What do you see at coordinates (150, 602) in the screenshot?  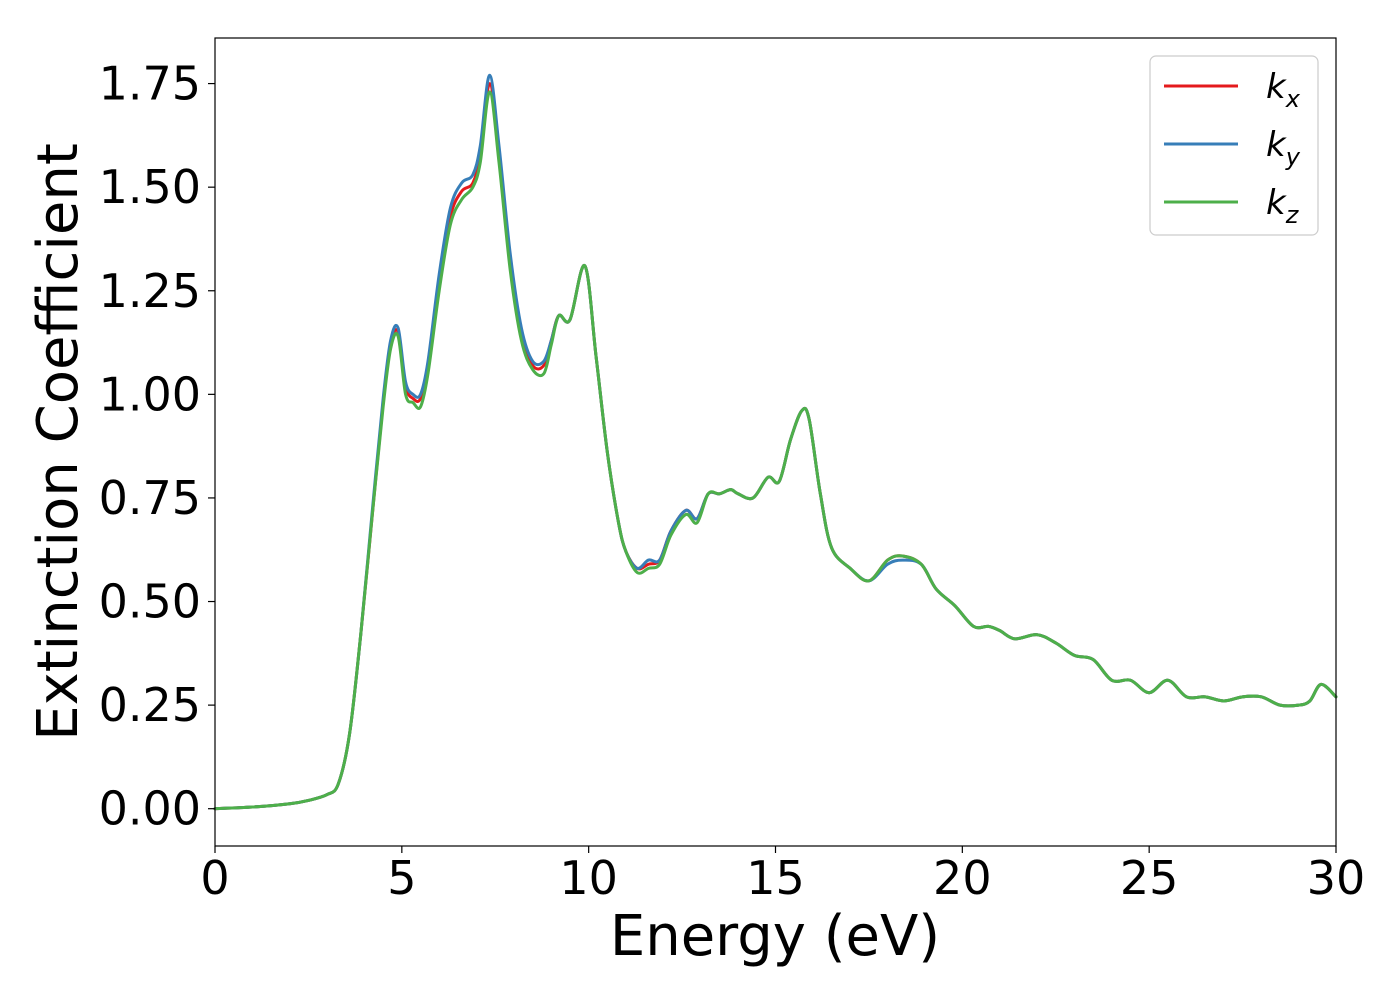 I see `y-tick-label: 0.50` at bounding box center [150, 602].